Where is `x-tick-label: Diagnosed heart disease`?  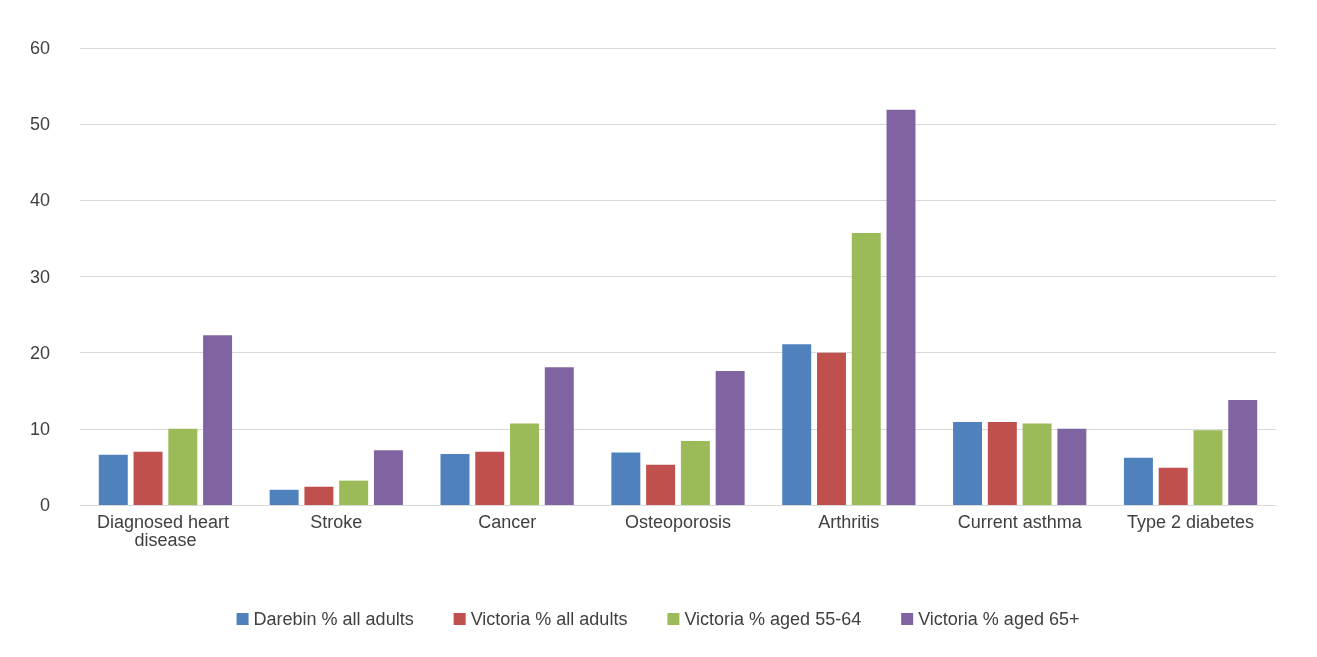
x-tick-label: Diagnosed heart disease is located at coordinates (165, 531).